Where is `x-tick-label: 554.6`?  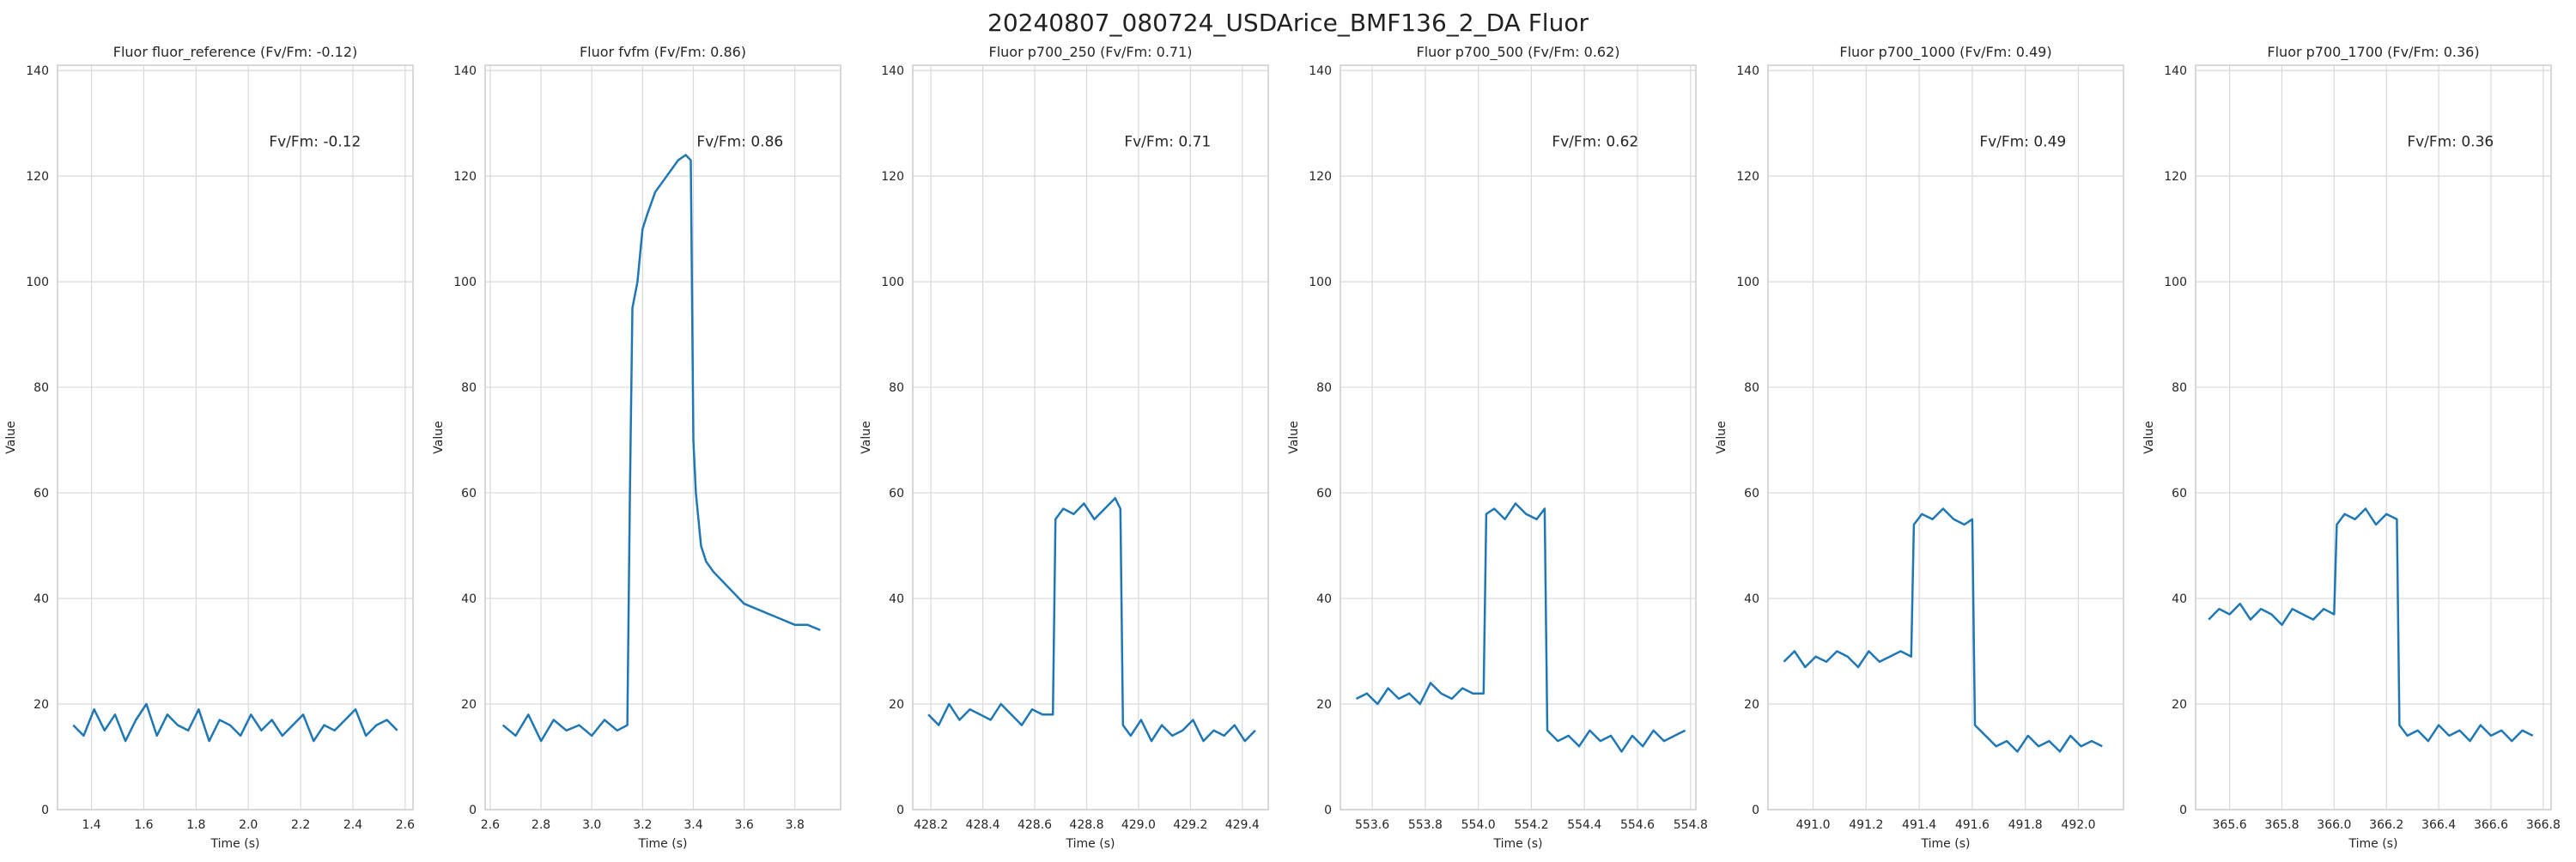 x-tick-label: 554.6 is located at coordinates (1638, 825).